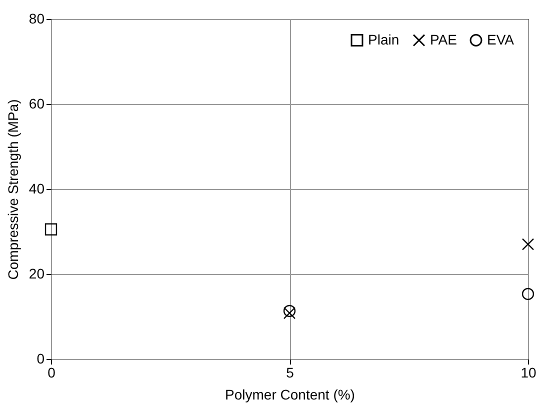 The image size is (556, 414). I want to click on y-tick-label: 40, so click(36, 188).